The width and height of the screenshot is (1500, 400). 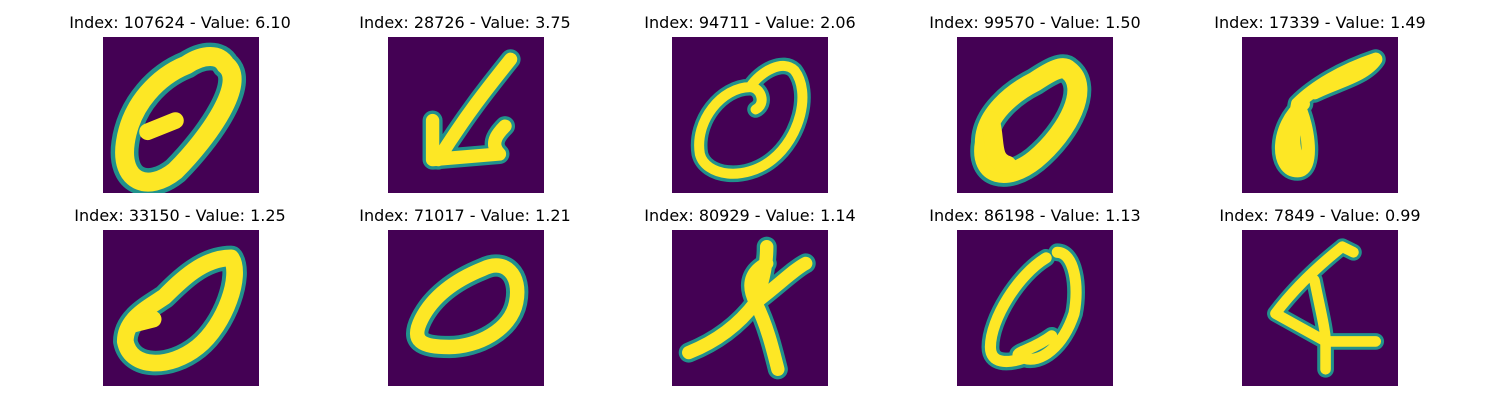 I want to click on panel-title-10: Index: 7849 - Value: 0.99, so click(x=1320, y=215).